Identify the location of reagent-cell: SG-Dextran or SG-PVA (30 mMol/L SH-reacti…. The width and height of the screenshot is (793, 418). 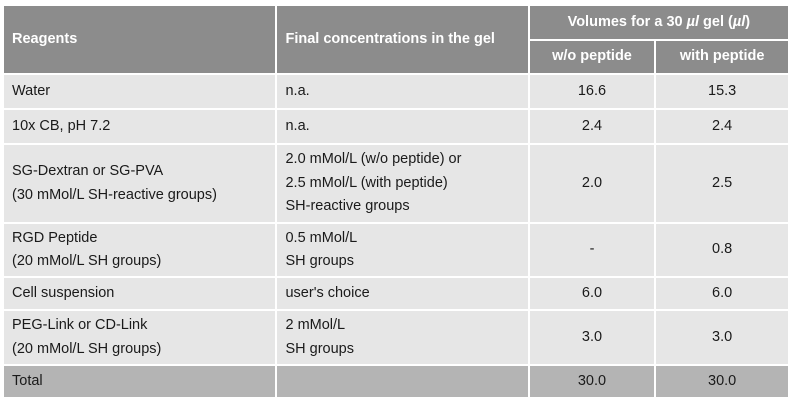
(140, 183).